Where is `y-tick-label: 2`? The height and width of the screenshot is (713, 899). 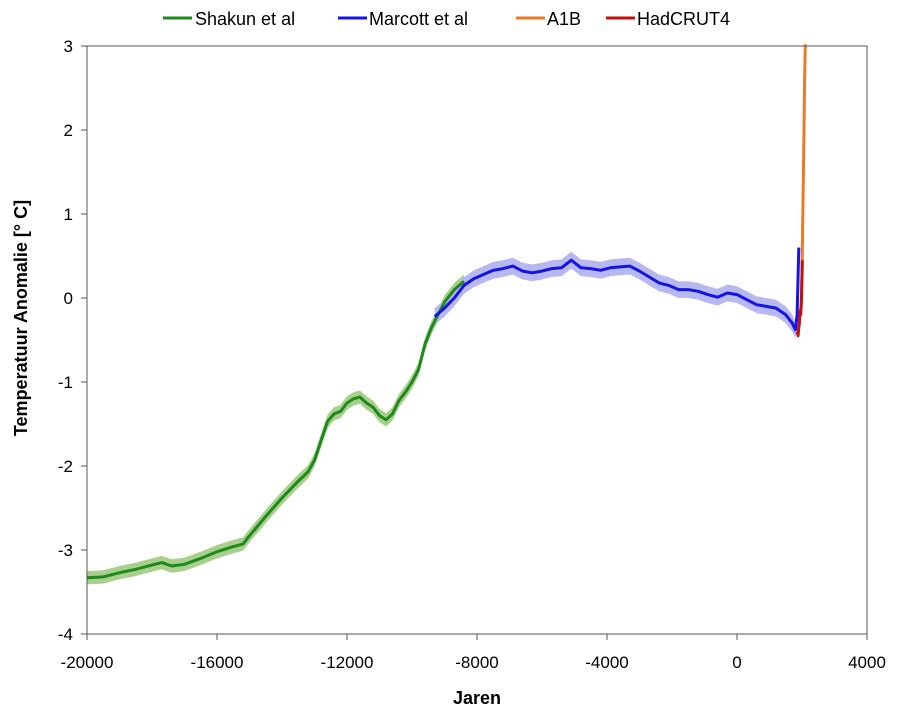 y-tick-label: 2 is located at coordinates (68, 130).